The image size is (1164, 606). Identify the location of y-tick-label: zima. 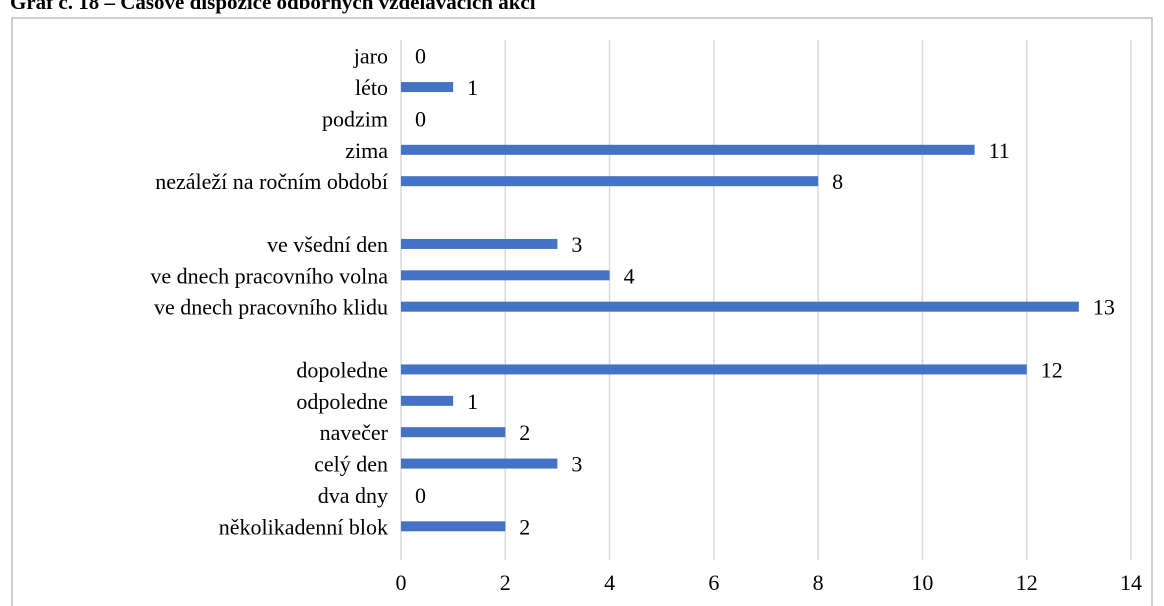
(366, 150).